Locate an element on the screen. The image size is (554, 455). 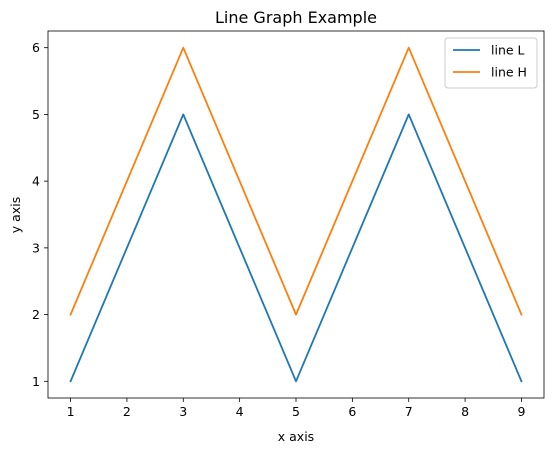
y-tick-label: 1 is located at coordinates (36, 381).